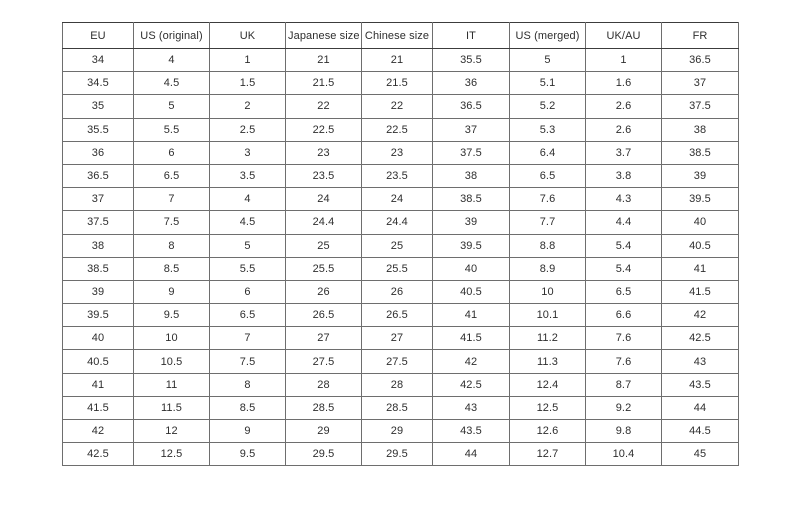 This screenshot has height=505, width=793. Describe the element at coordinates (700, 199) in the screenshot. I see `size-cell: 39.5` at that location.